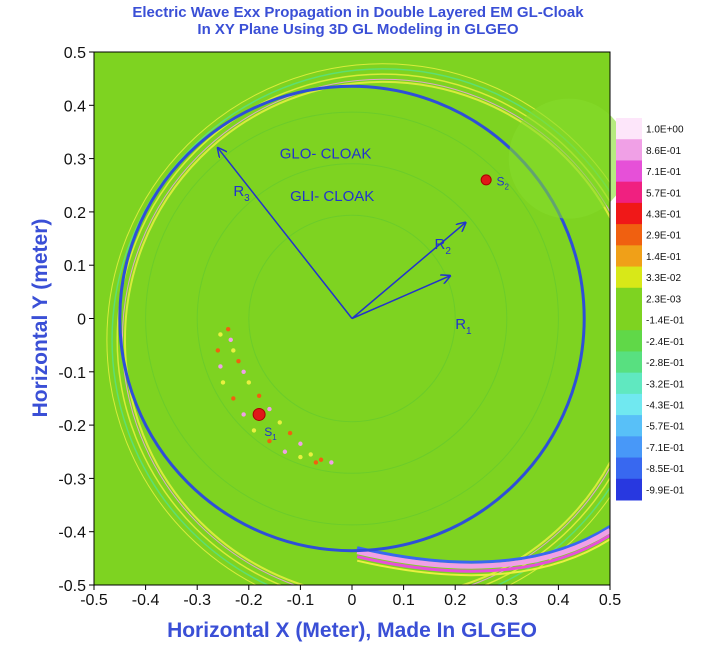 This screenshot has height=649, width=716. Describe the element at coordinates (455, 600) in the screenshot. I see `x-tick-label: 0.2` at that location.